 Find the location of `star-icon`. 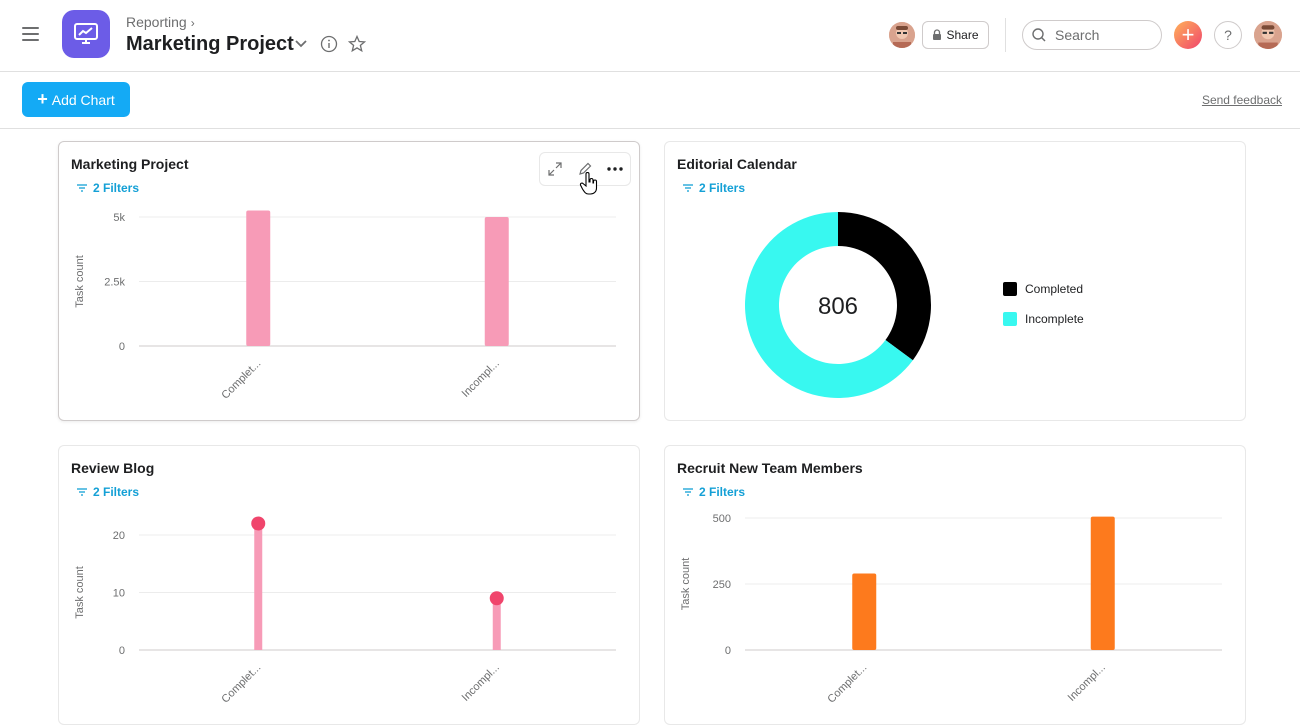

star-icon is located at coordinates (357, 44).